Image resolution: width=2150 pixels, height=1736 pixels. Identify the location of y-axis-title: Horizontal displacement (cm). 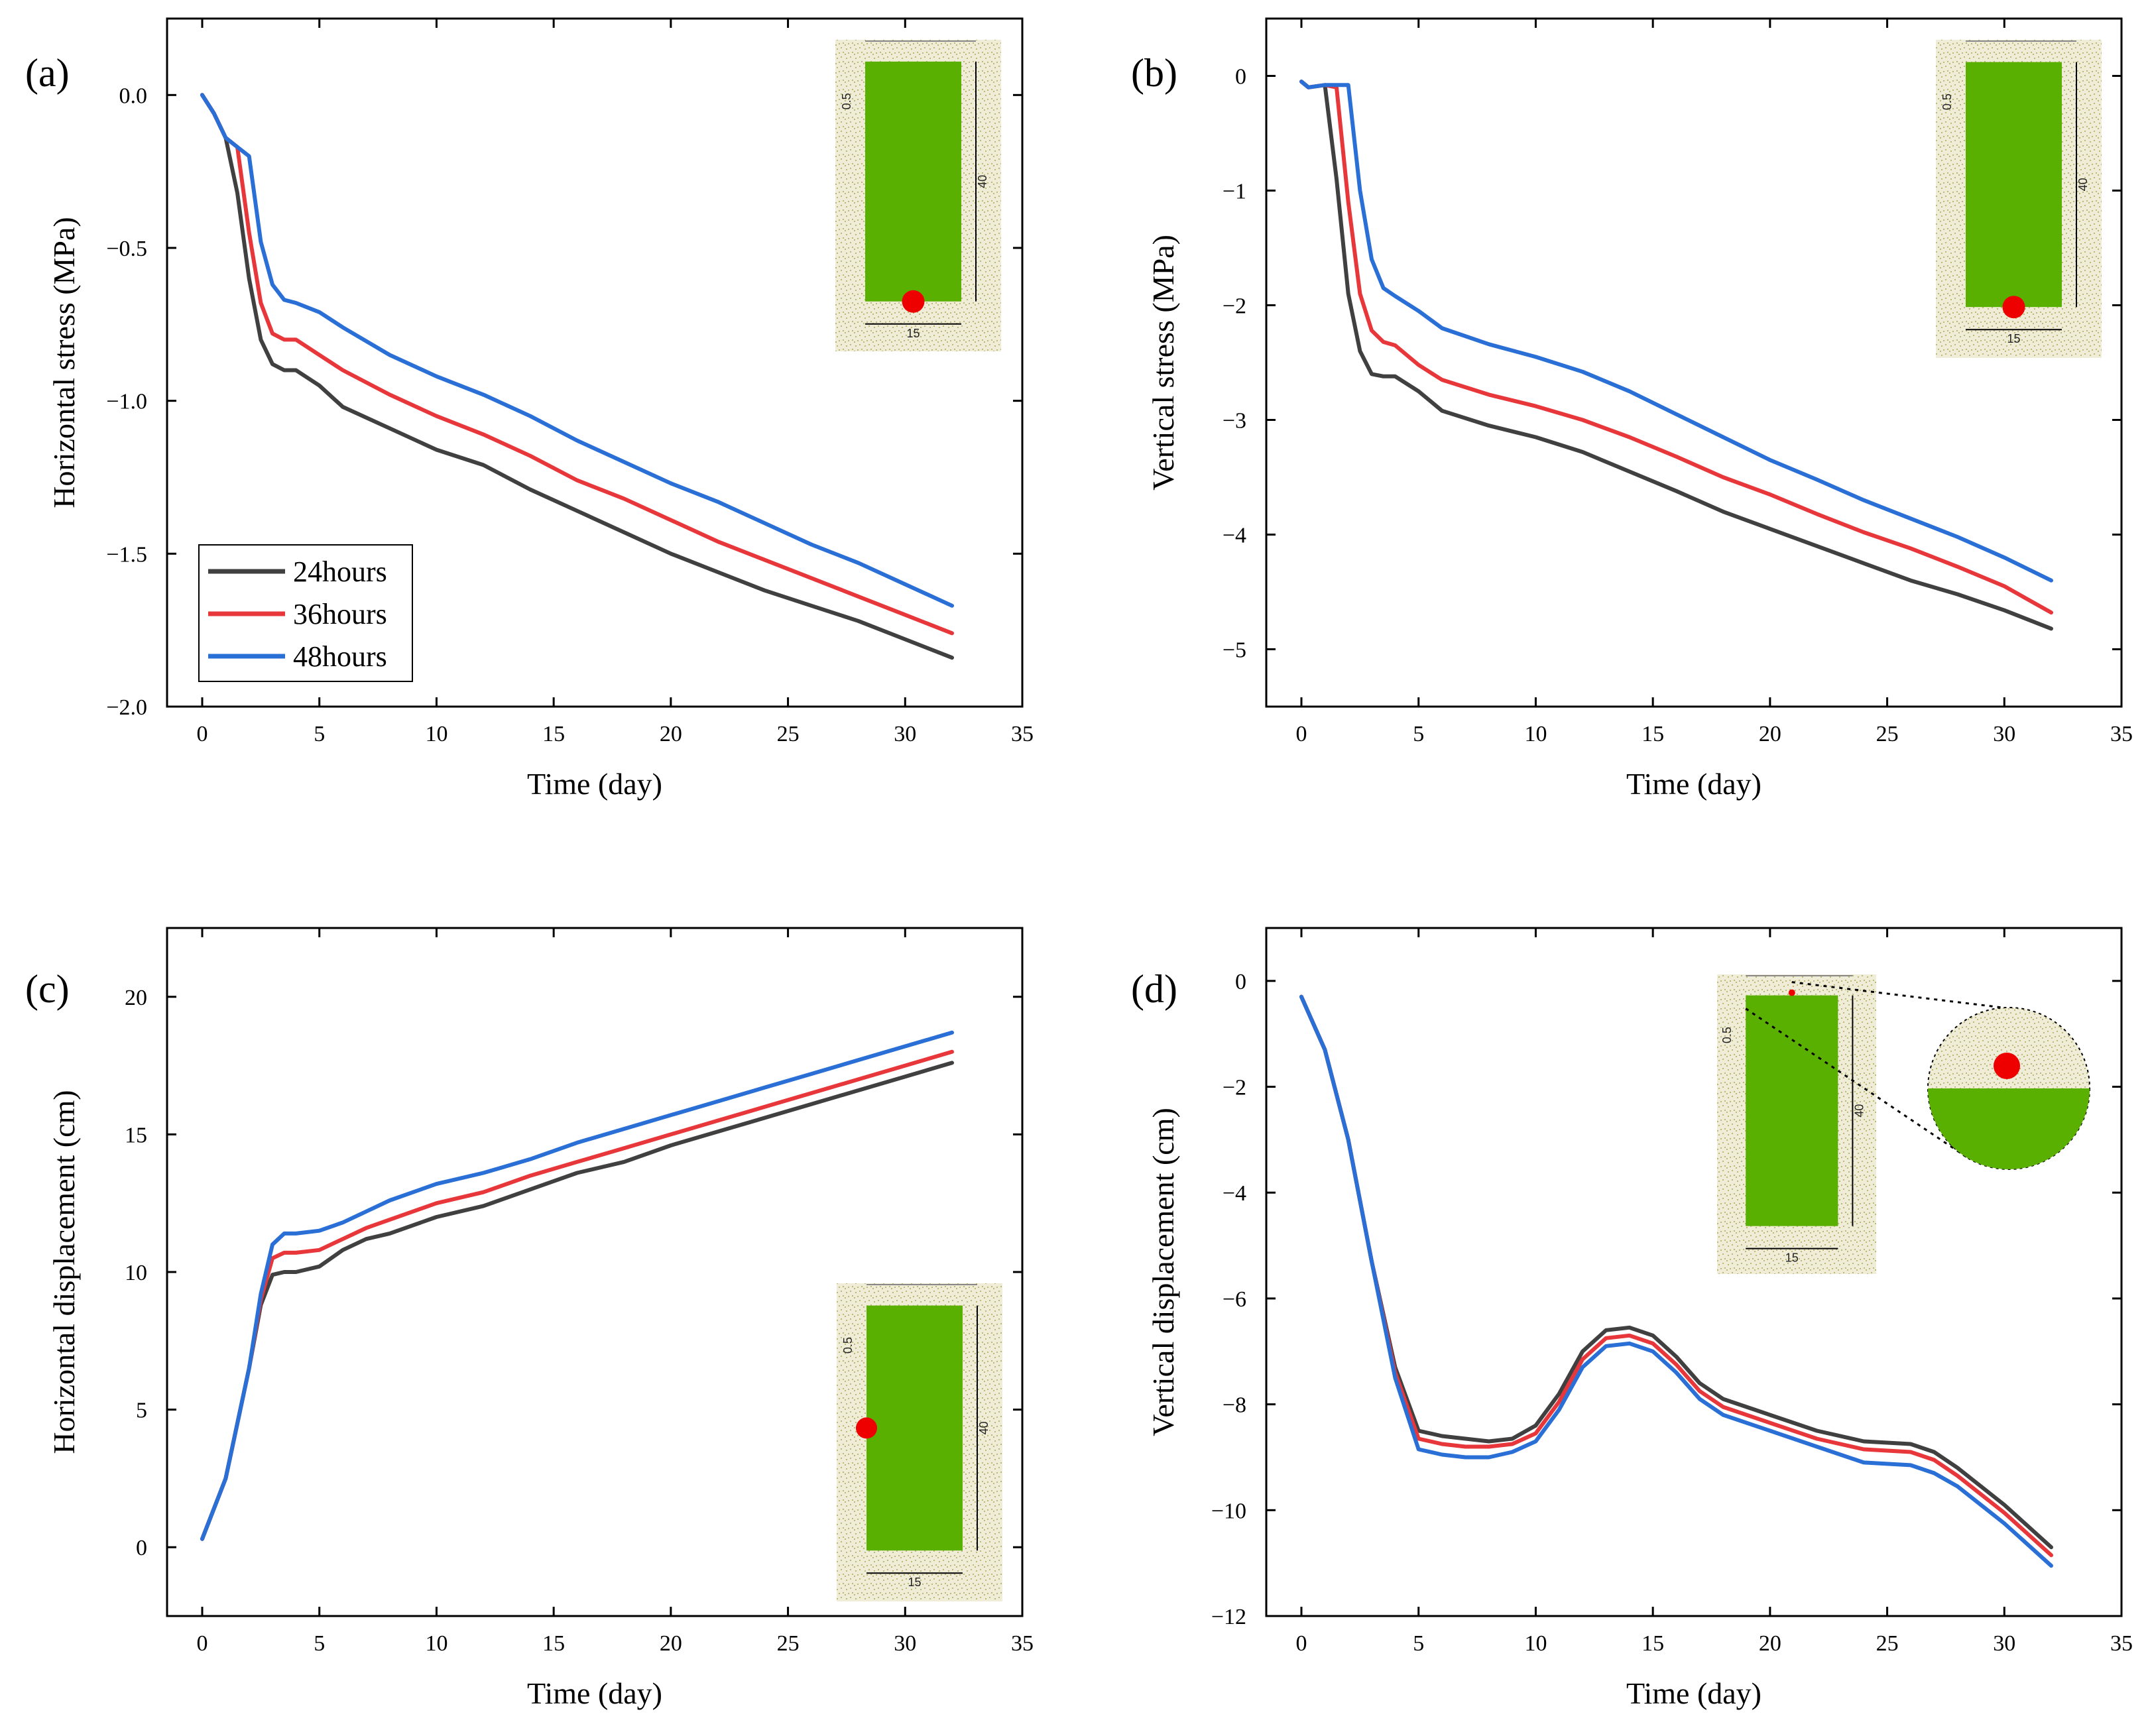
(64, 1272).